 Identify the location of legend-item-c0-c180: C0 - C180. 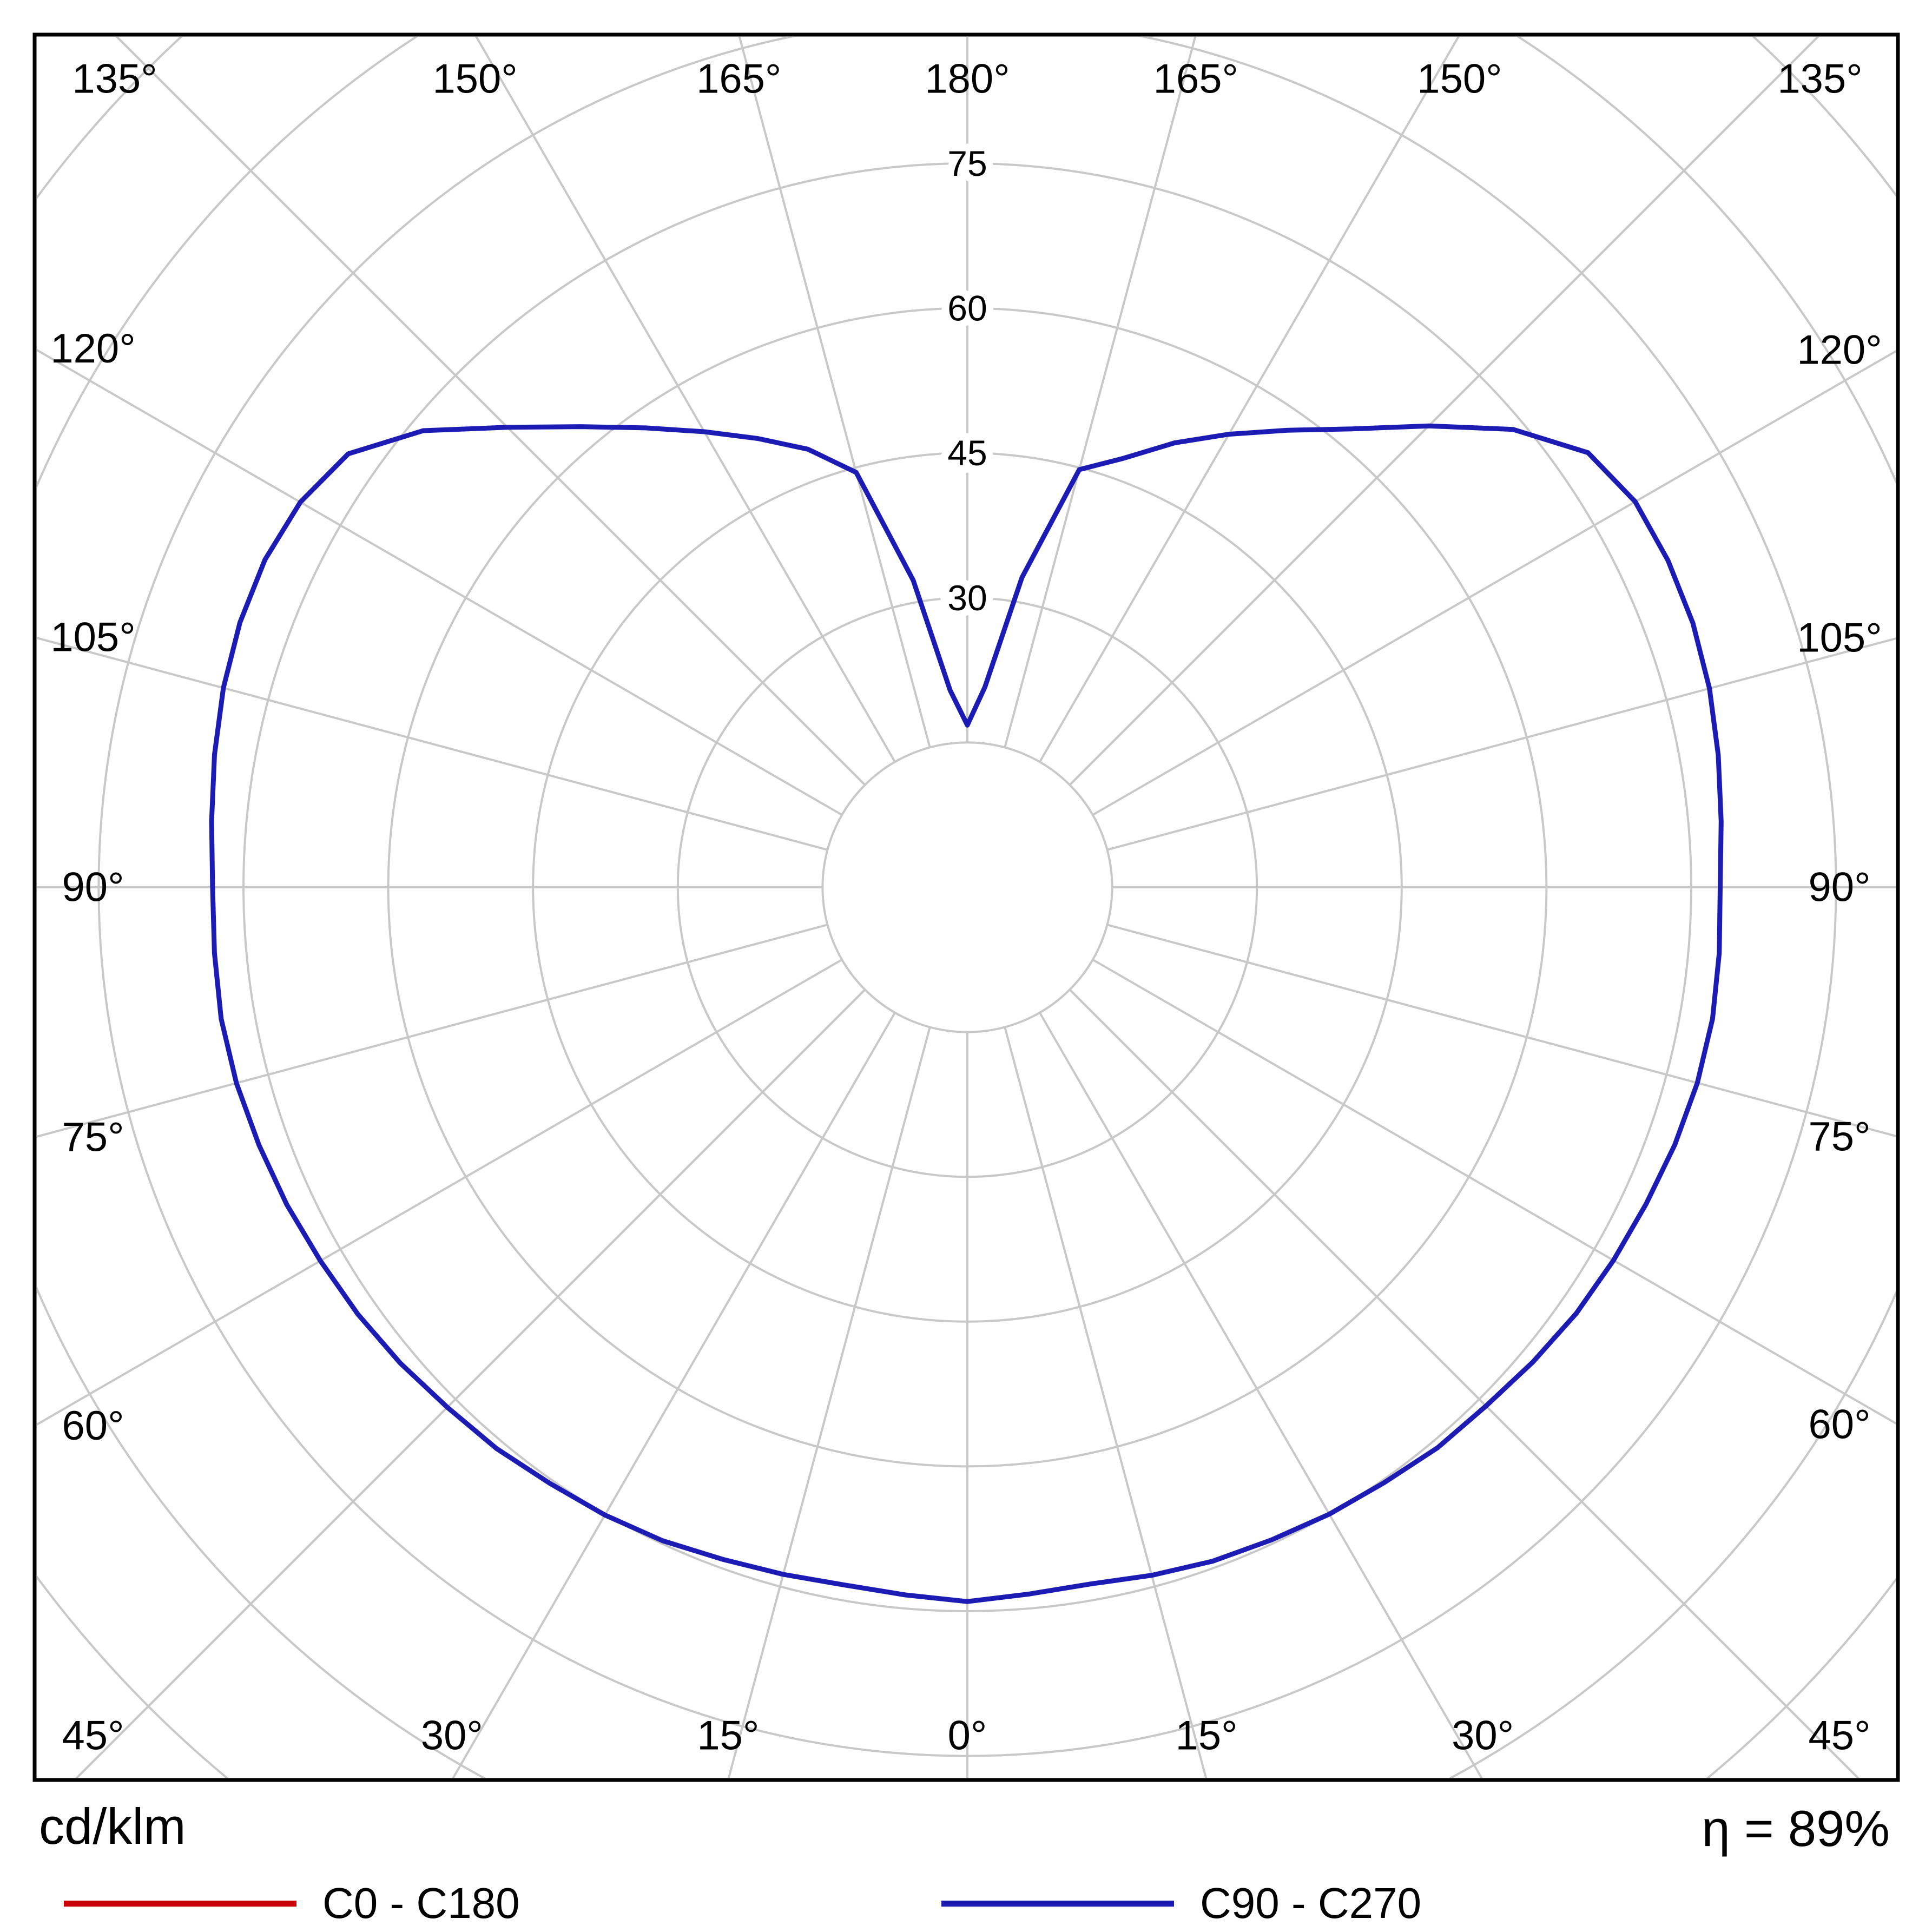
(292, 1903).